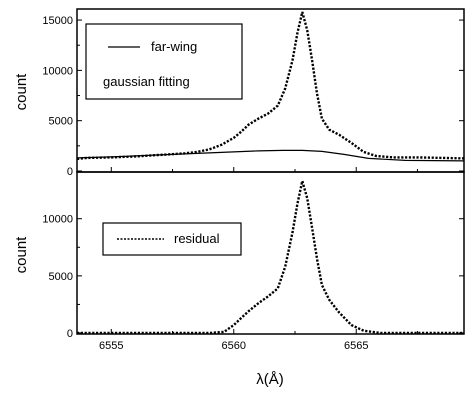 Image resolution: width=467 pixels, height=394 pixels. What do you see at coordinates (197, 238) in the screenshot?
I see `legend-residual-label: residual` at bounding box center [197, 238].